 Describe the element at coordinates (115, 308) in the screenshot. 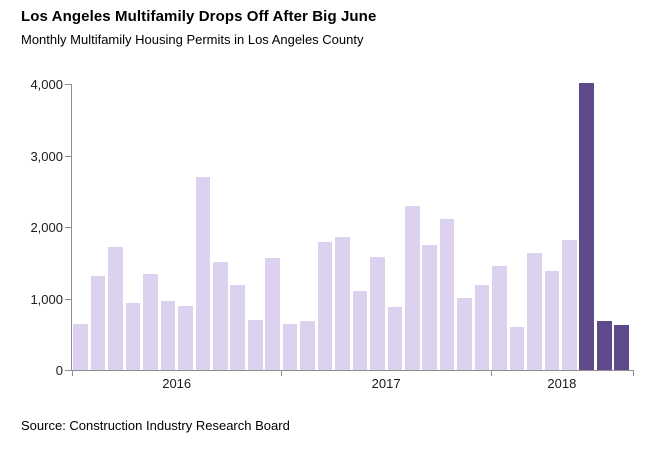

I see `bar-mar-2016` at that location.